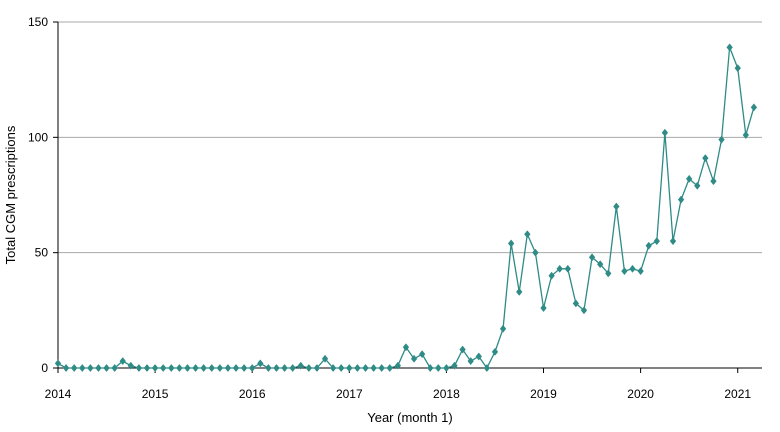 Image resolution: width=780 pixels, height=432 pixels. What do you see at coordinates (38, 137) in the screenshot?
I see `y-tick-label: 100` at bounding box center [38, 137].